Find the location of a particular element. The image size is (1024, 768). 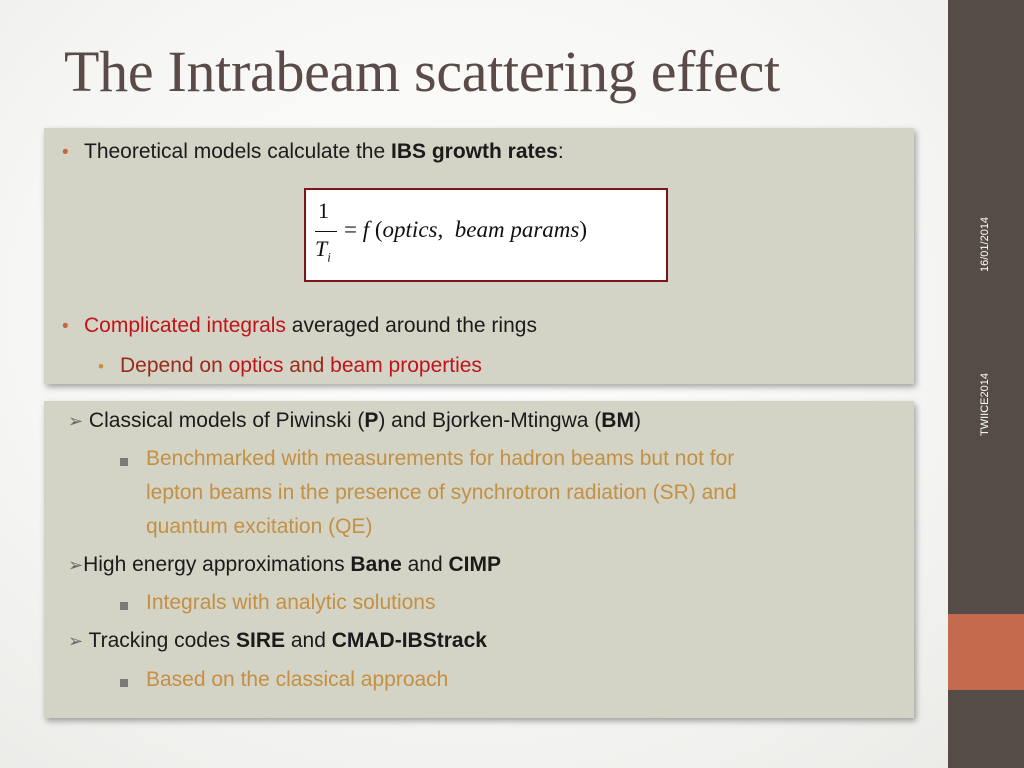

formula-box: 1 Ti = f (optics, beam params) is located at coordinates (486, 235).